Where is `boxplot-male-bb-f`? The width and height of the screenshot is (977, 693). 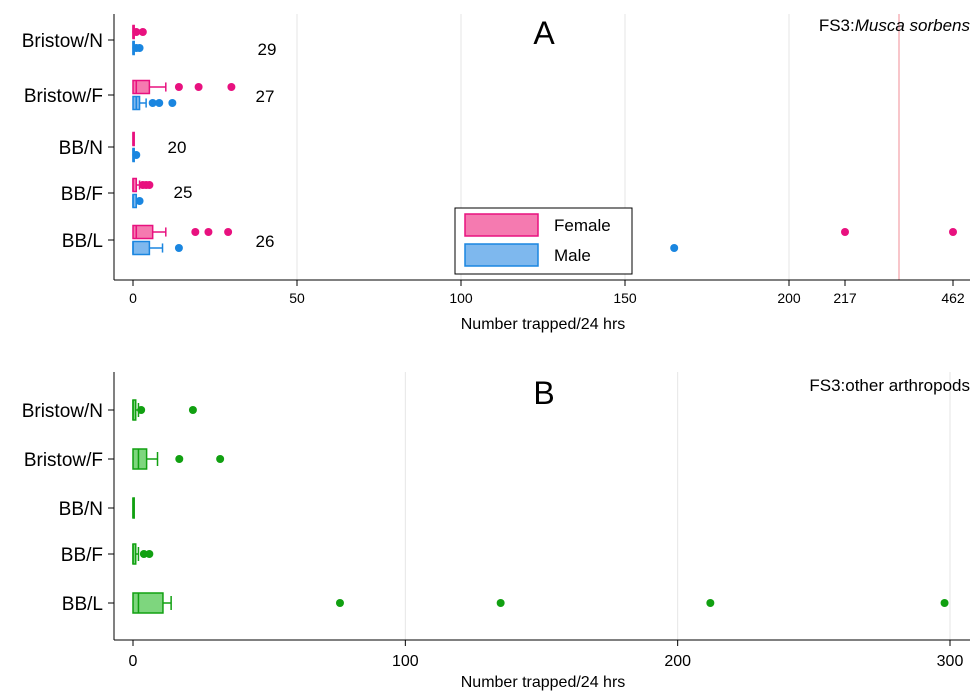 boxplot-male-bb-f is located at coordinates (138, 201).